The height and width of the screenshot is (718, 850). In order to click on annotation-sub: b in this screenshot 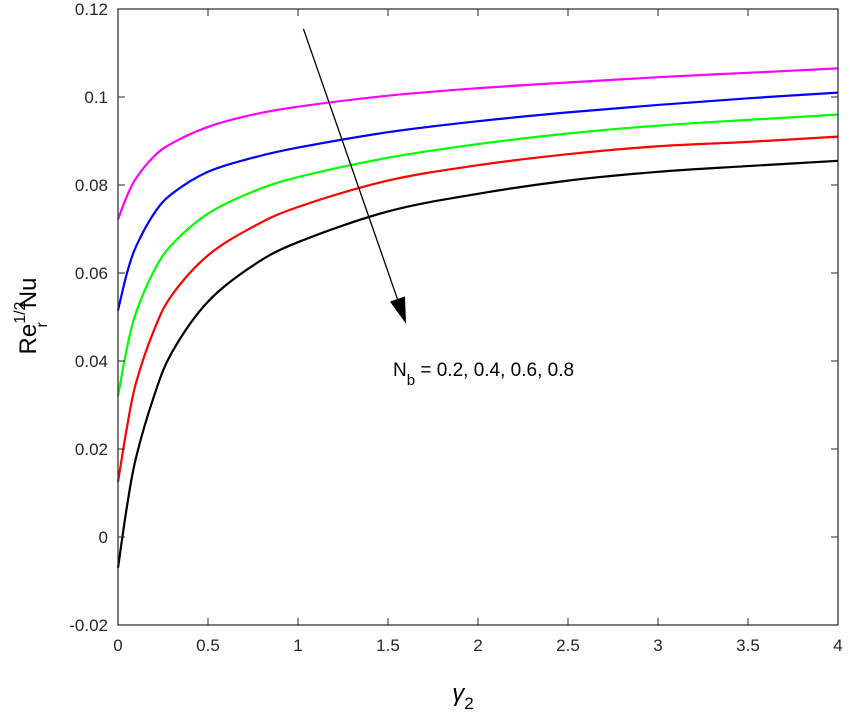, I will do `click(411, 380)`.